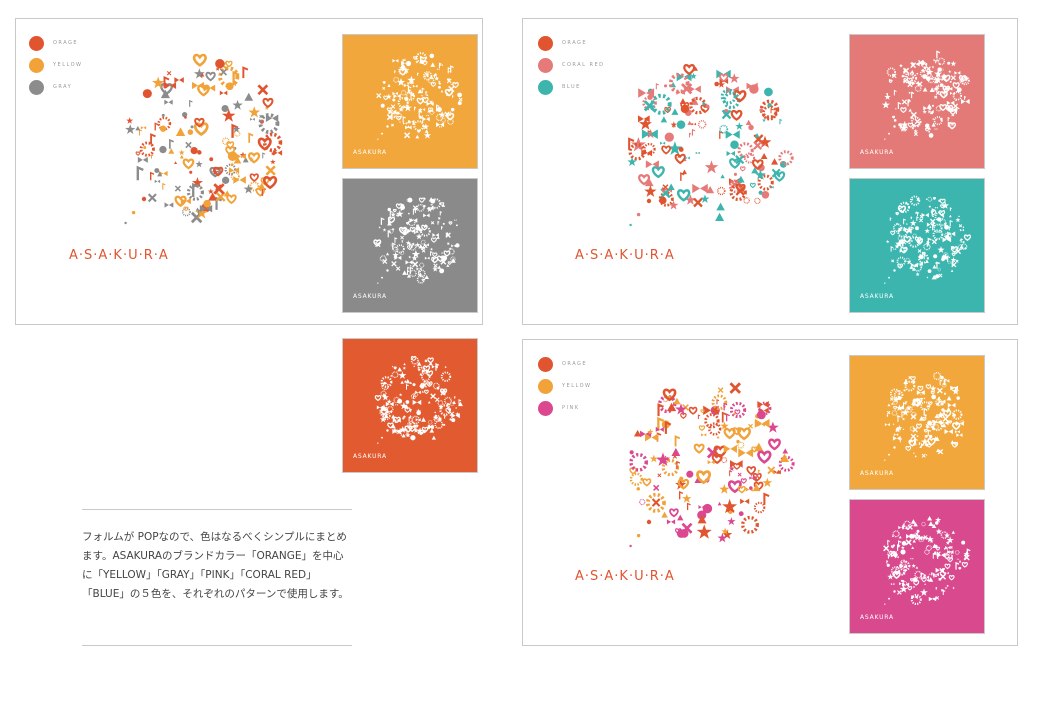  Describe the element at coordinates (410, 101) in the screenshot. I see `color-swatch-orange: ASAKURA` at that location.